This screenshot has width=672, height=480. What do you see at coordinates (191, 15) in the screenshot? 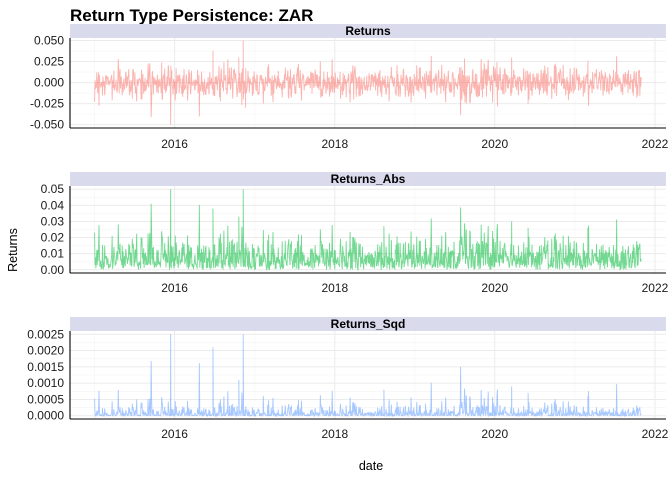
I see `chart-title: Return Type Persistence: ZAR` at bounding box center [191, 15].